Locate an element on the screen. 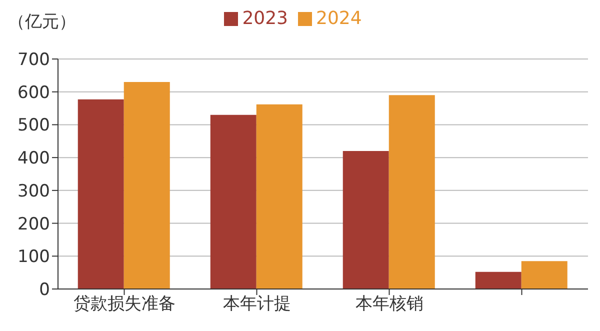 The height and width of the screenshot is (331, 600). y-tick-label: 0 is located at coordinates (44, 290).